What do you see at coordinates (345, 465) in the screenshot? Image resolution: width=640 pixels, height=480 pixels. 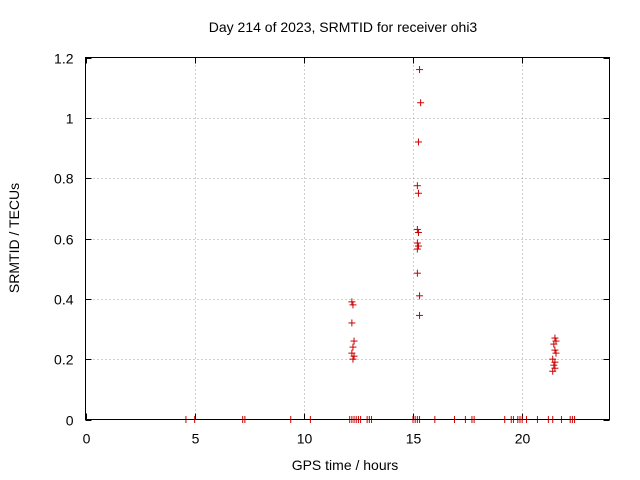 I see `x-axis-label: GPS time / hours` at bounding box center [345, 465].